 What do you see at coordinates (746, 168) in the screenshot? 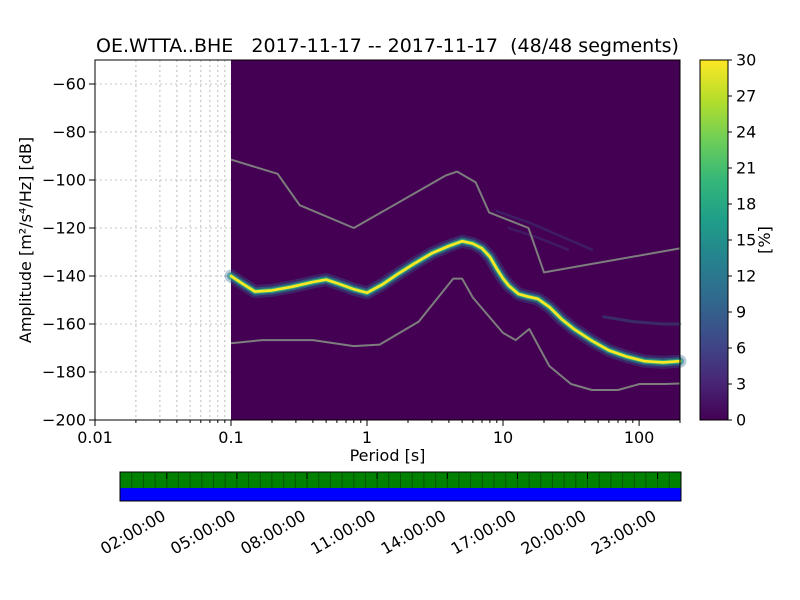
I see `colorbar-tick-label: 21` at bounding box center [746, 168].